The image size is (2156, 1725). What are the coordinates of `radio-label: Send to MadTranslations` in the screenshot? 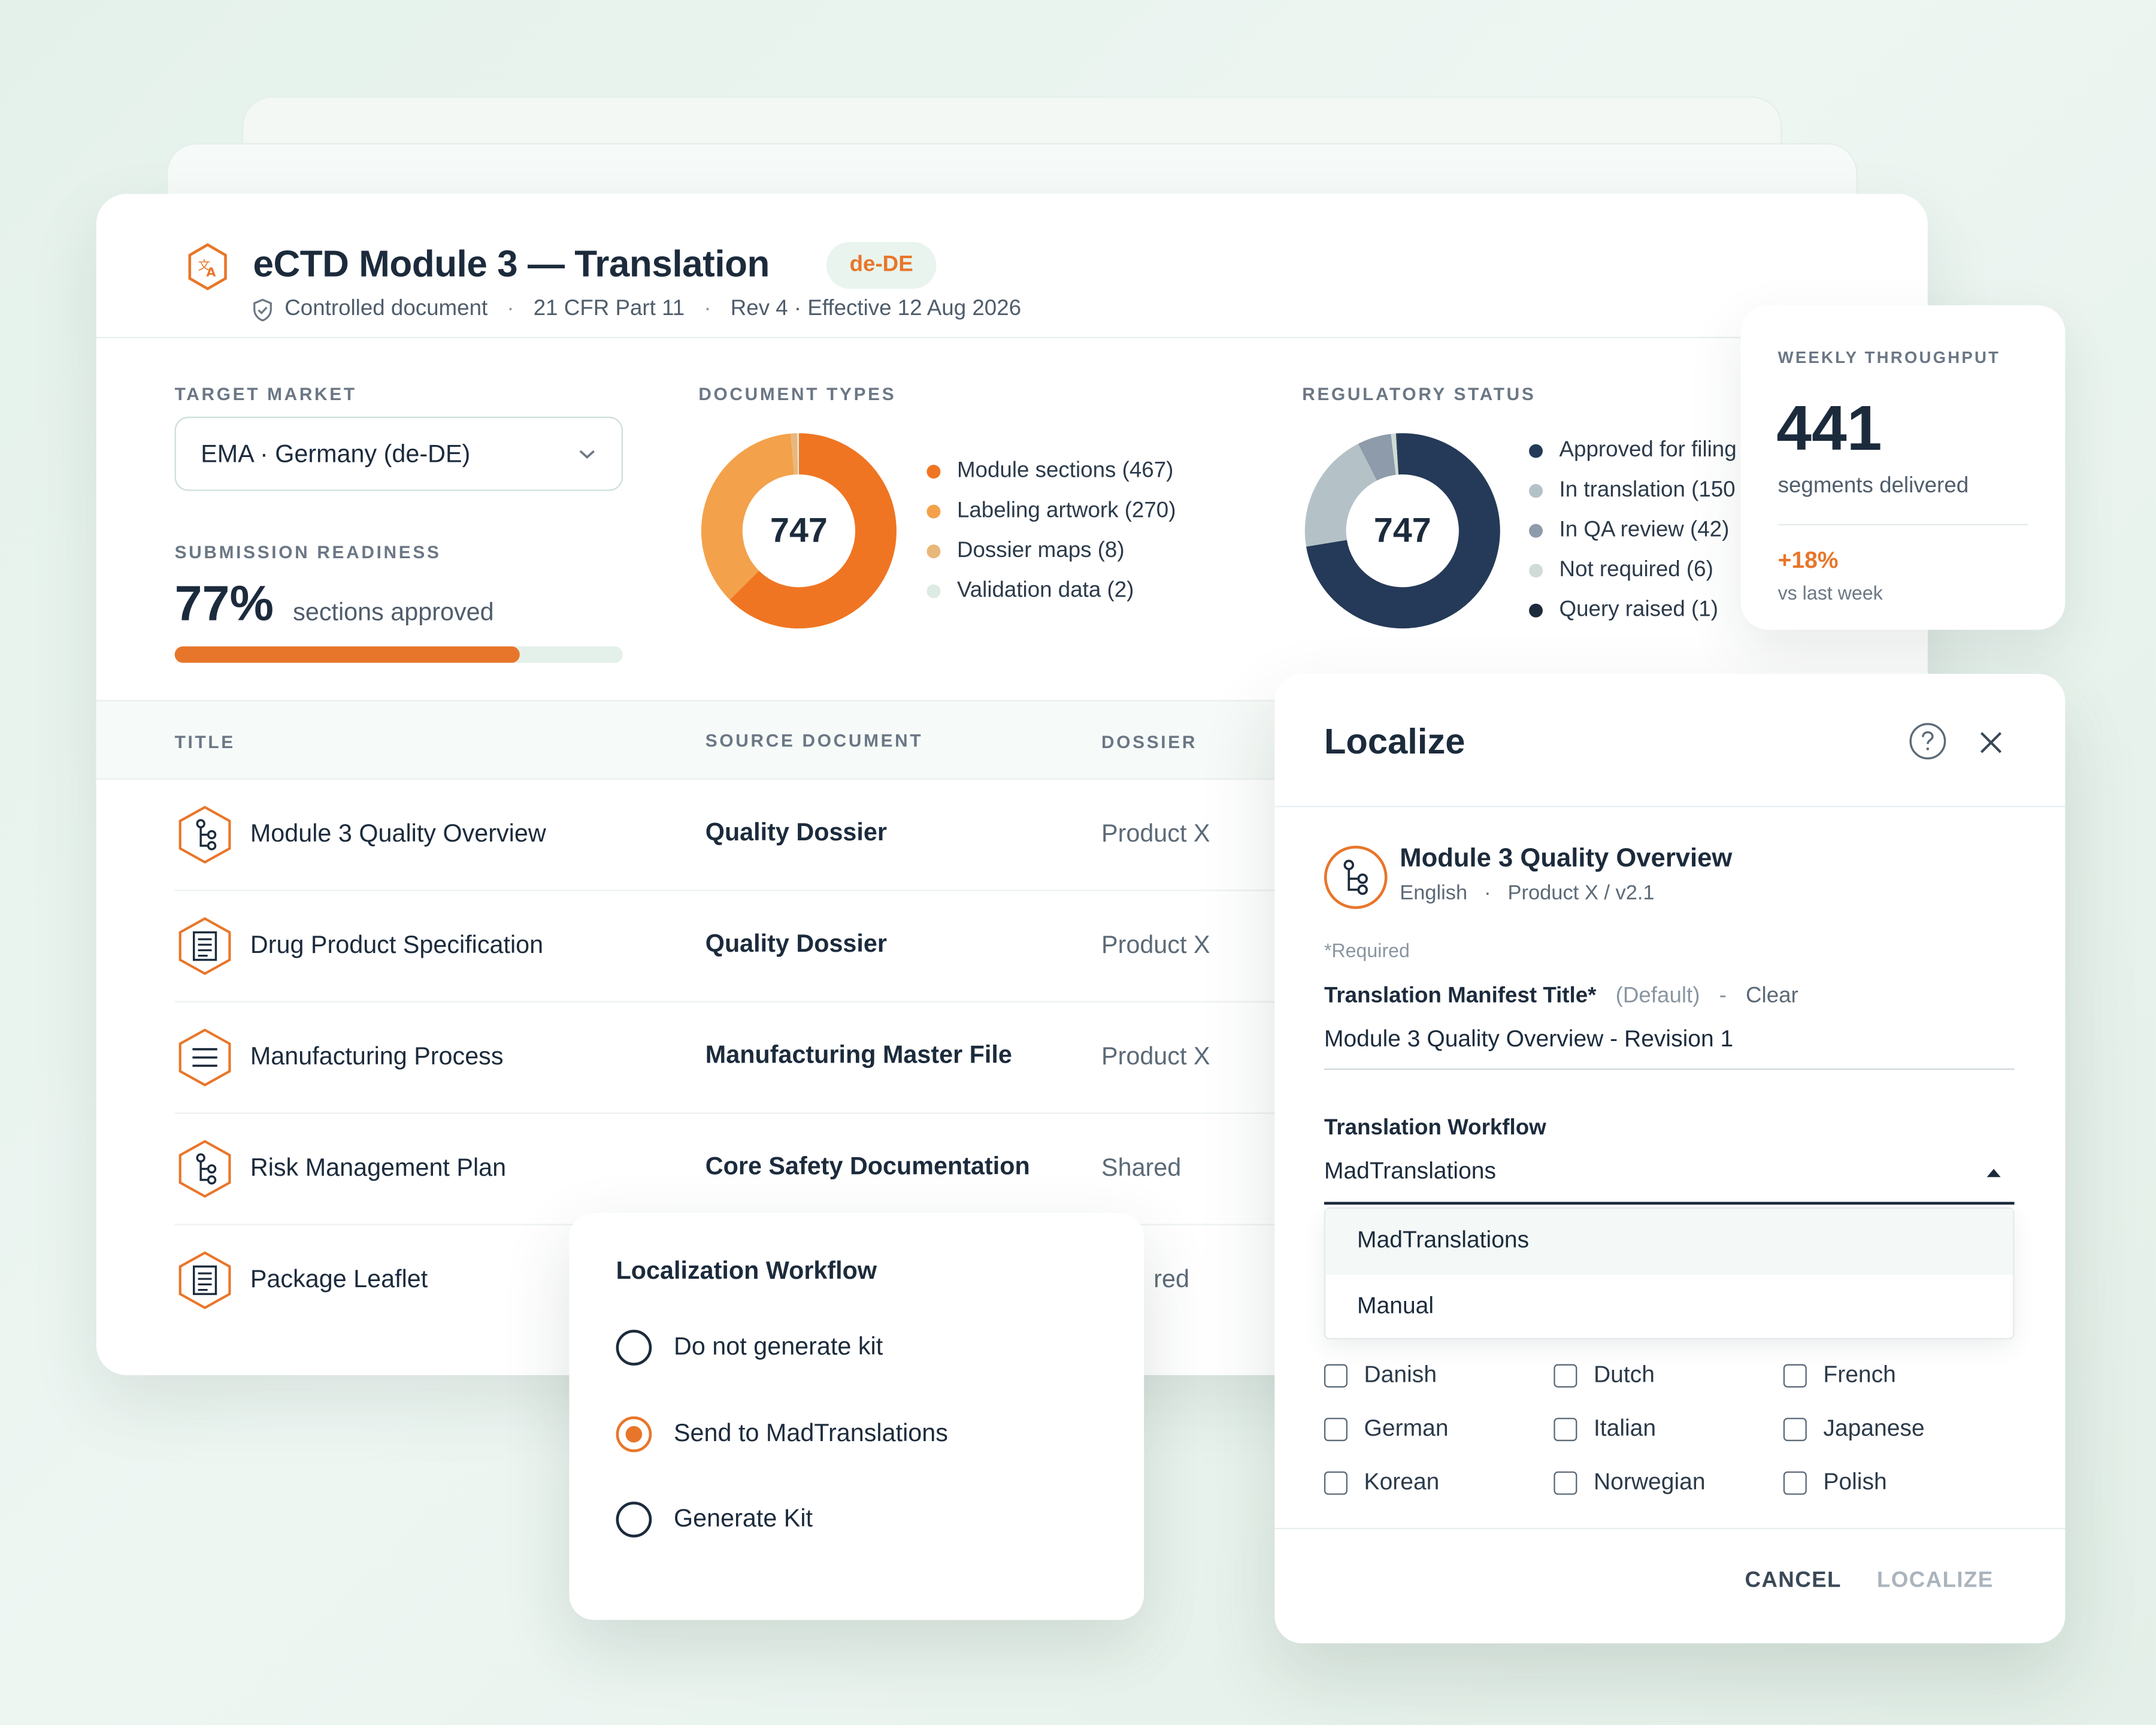 It's located at (811, 1432).